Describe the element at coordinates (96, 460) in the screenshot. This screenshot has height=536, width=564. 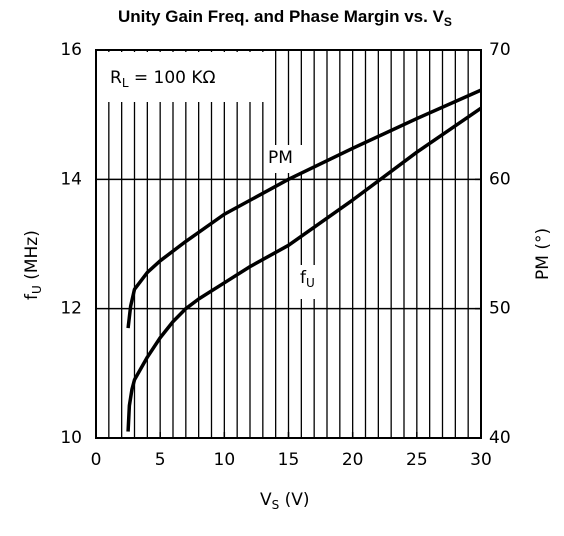
I see `x-tick-label: 0` at that location.